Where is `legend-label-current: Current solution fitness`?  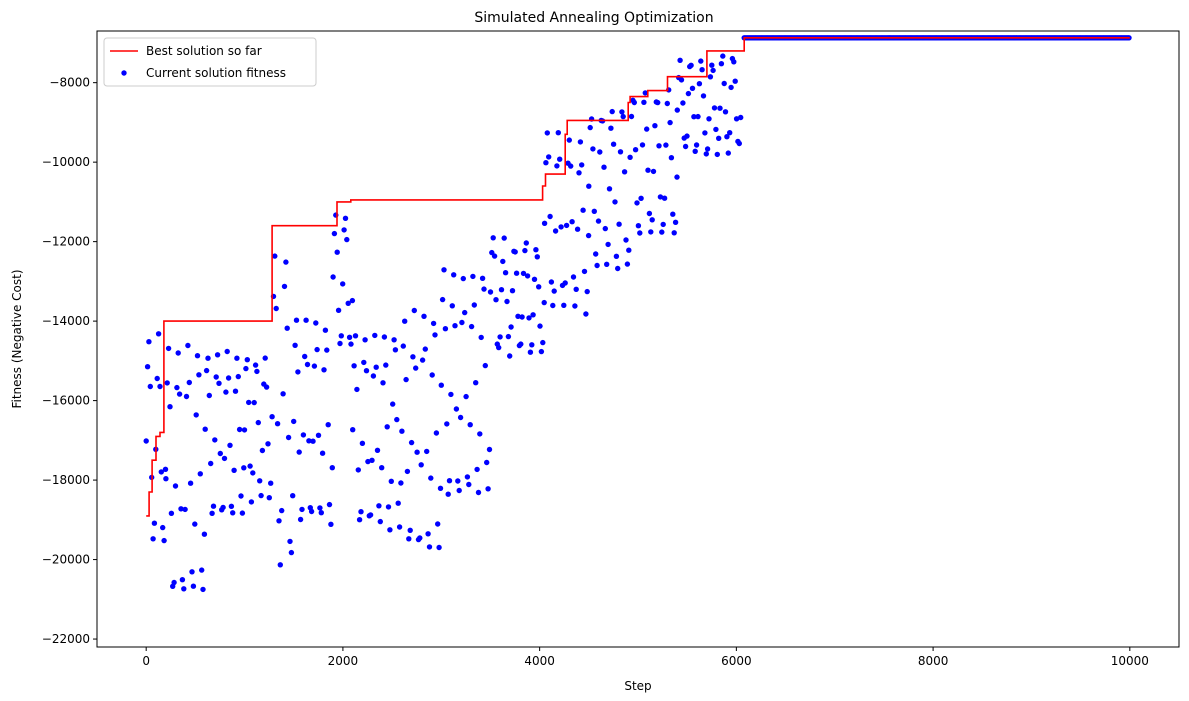
legend-label-current: Current solution fitness is located at coordinates (216, 73).